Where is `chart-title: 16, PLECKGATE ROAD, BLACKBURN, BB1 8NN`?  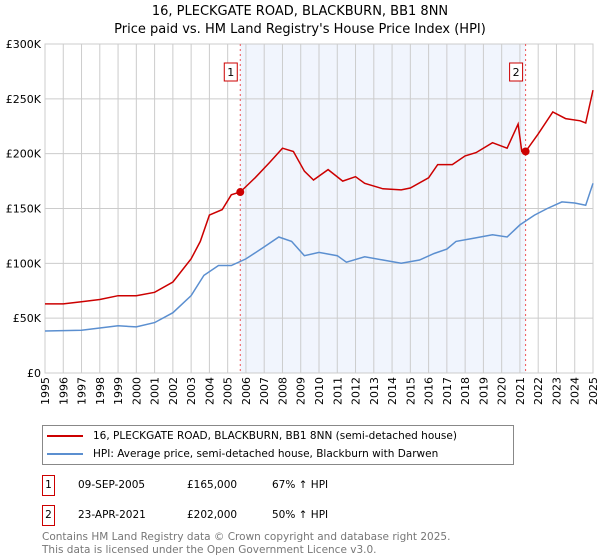 chart-title: 16, PLECKGATE ROAD, BLACKBURN, BB1 8NN is located at coordinates (300, 11).